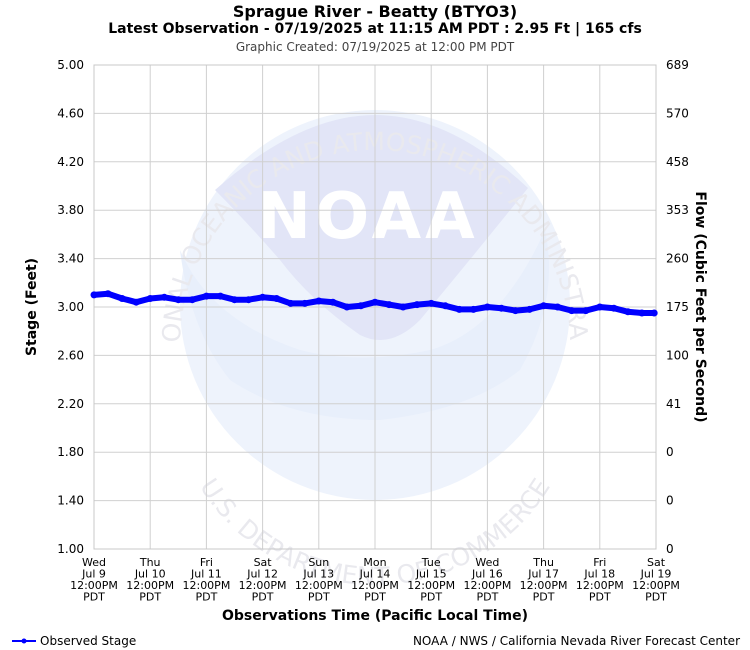  What do you see at coordinates (700, 306) in the screenshot?
I see `y2-axis-label: Flow (Cubic Feet per Second)` at bounding box center [700, 306].